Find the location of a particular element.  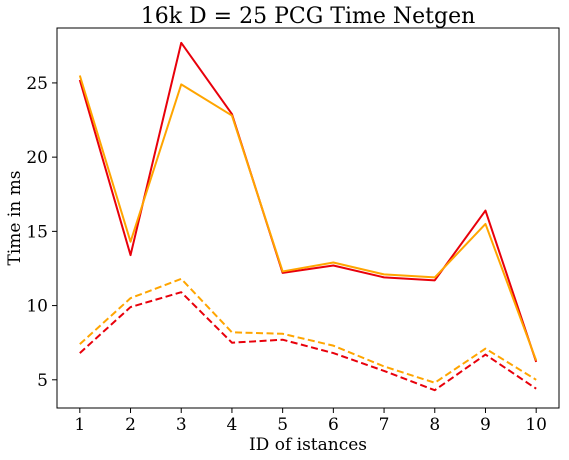

chart-title: 16k D = 25 PCG Time Netgen is located at coordinates (308, 16).